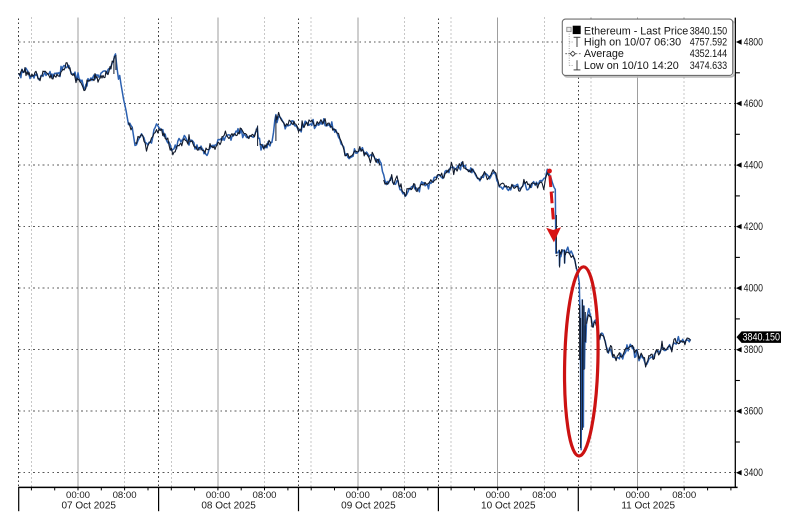 The image size is (792, 526). Describe the element at coordinates (631, 66) in the screenshot. I see `svg-text: Low on 10/10 14:20` at that location.